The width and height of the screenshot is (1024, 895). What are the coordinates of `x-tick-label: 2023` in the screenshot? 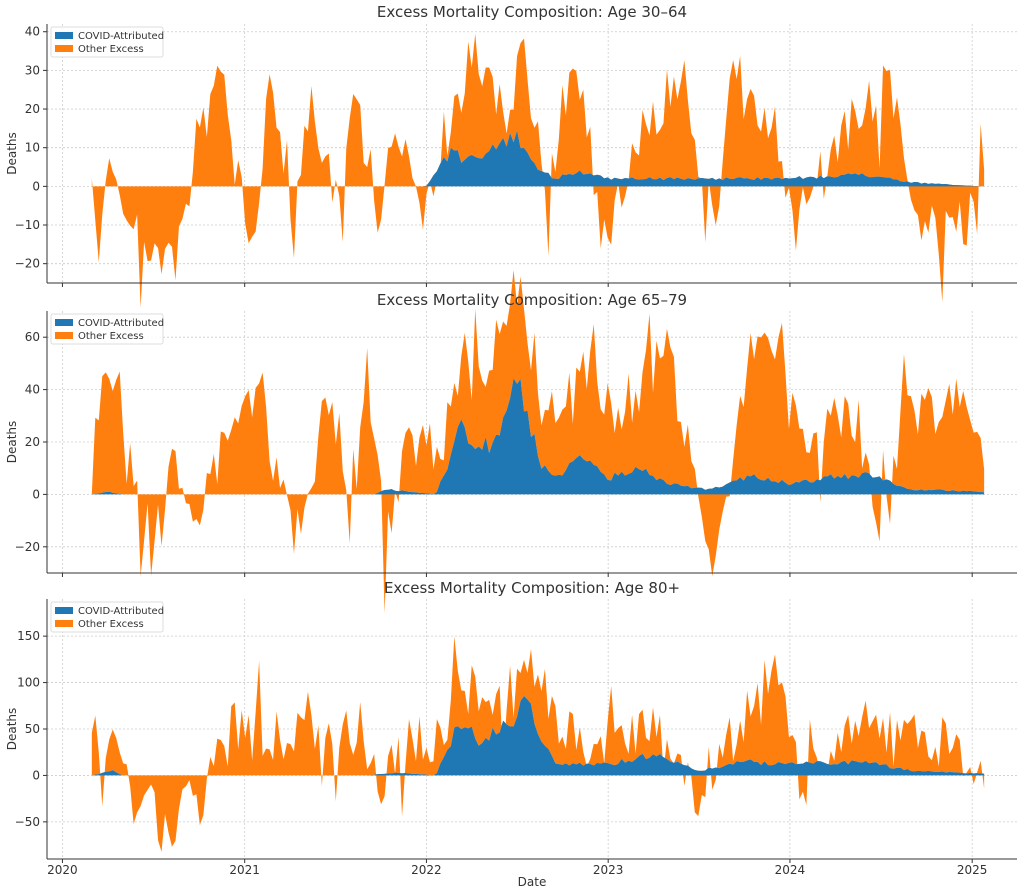 It's located at (608, 870).